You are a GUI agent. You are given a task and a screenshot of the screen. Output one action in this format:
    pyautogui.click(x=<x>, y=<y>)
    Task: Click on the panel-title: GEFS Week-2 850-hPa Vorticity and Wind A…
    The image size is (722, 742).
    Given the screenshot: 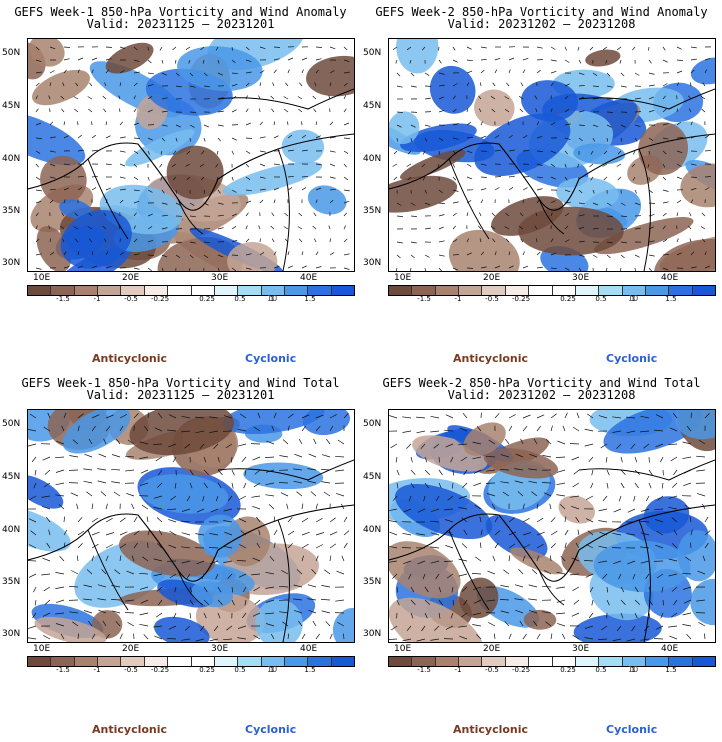 What is the action you would take?
    pyautogui.click(x=541, y=12)
    